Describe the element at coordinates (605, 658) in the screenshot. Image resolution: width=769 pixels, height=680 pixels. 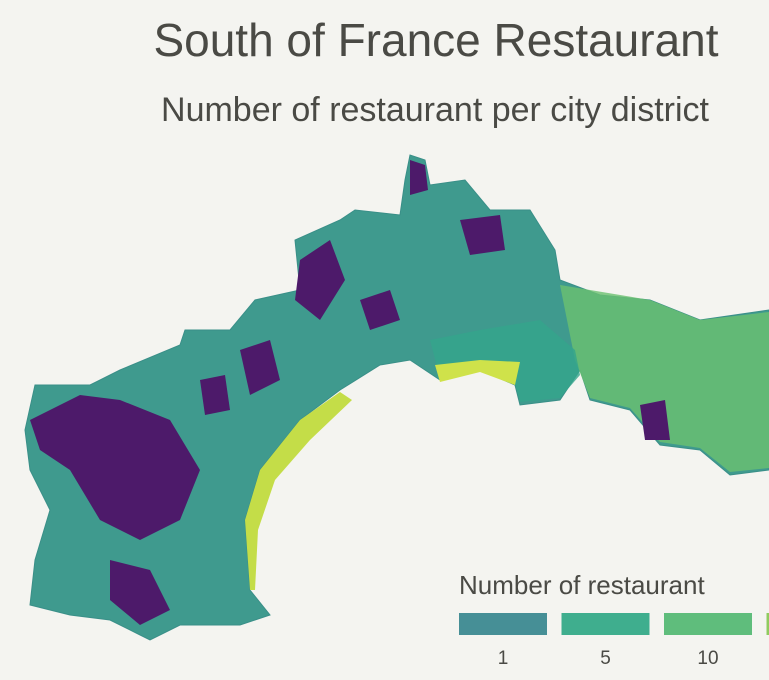
I see `legend-label: 5` at that location.